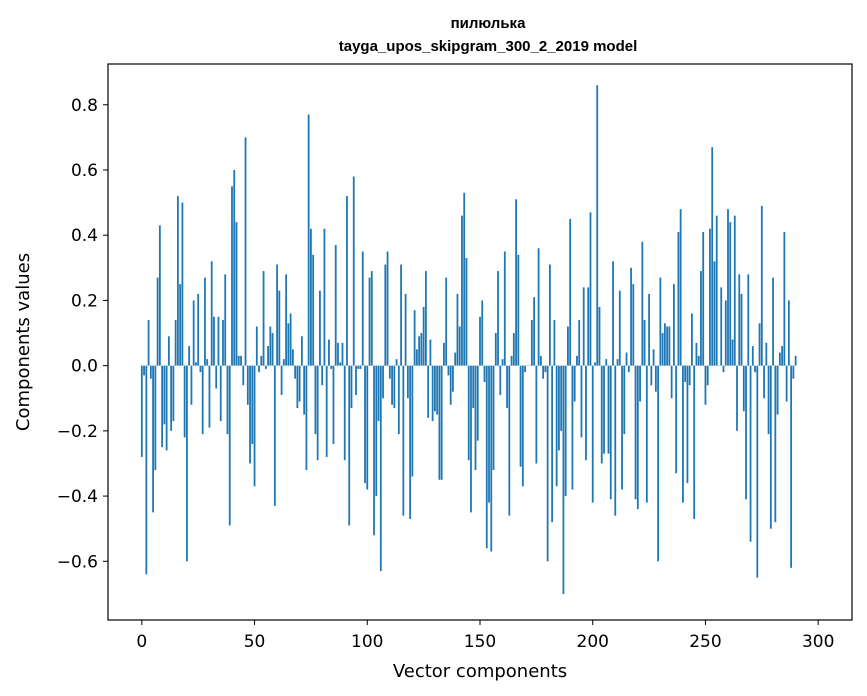  I want to click on y-tick-label: 0.0, so click(84, 367).